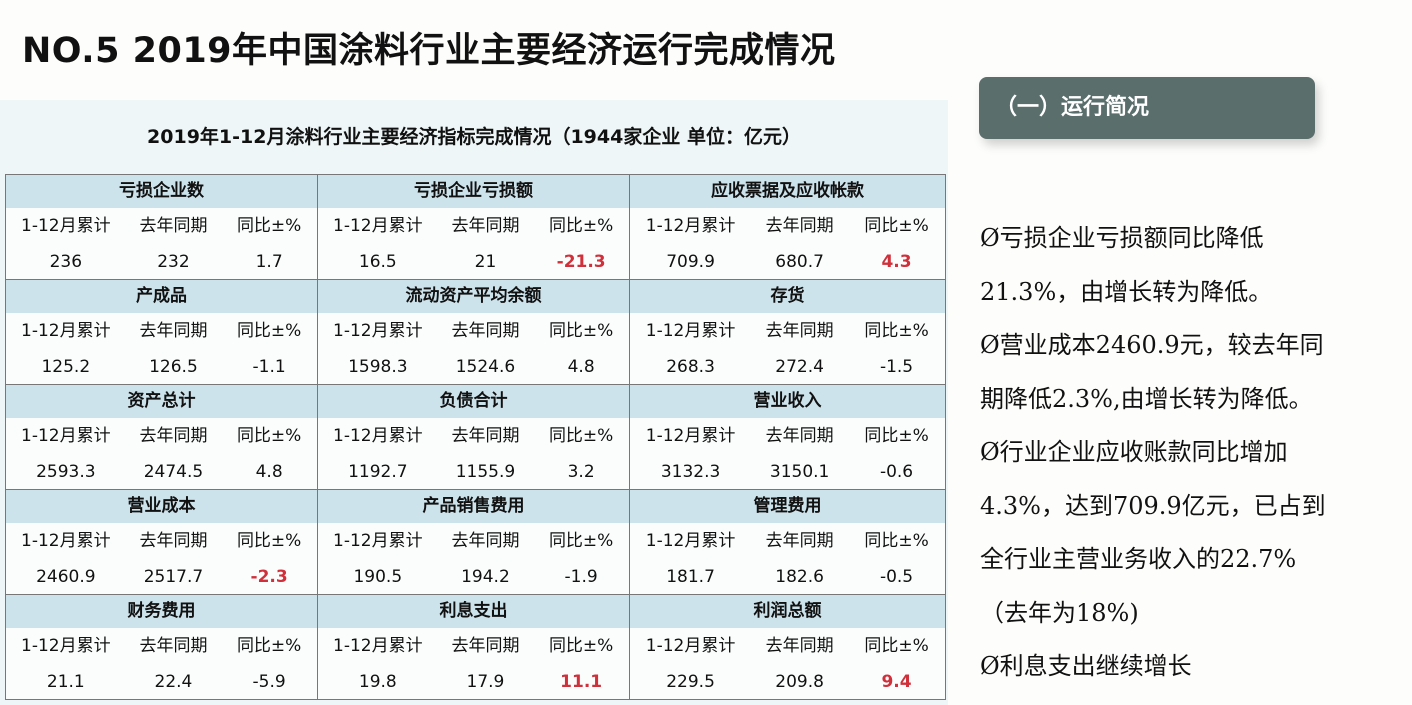  What do you see at coordinates (1059, 612) in the screenshot?
I see `summary-line: （去年为18%)` at bounding box center [1059, 612].